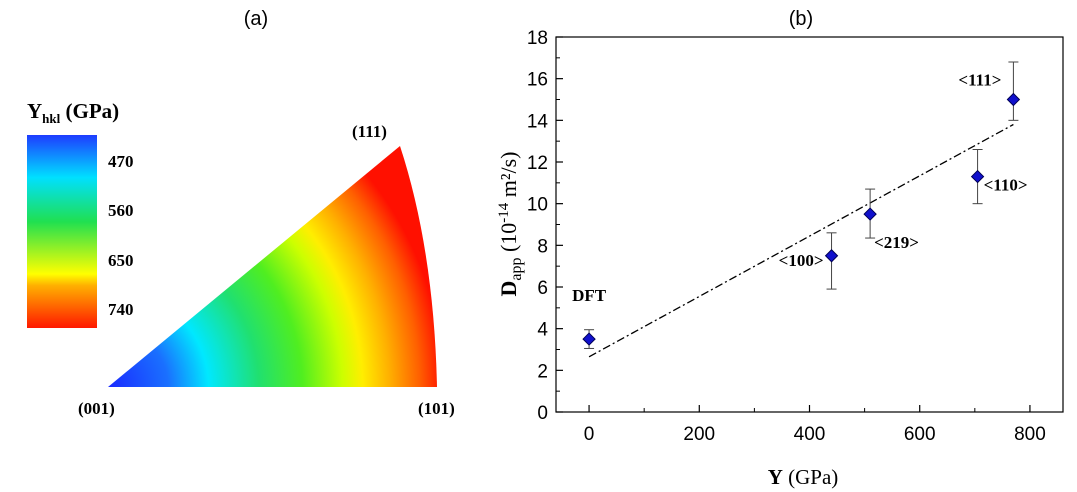  What do you see at coordinates (256, 19) in the screenshot?
I see `panel-a-label: (a)` at bounding box center [256, 19].